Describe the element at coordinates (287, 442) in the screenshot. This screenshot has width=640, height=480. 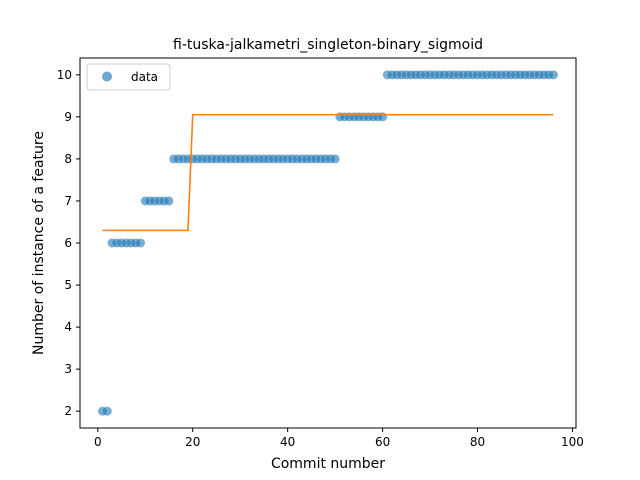
I see `x-tick-label: 40` at that location.